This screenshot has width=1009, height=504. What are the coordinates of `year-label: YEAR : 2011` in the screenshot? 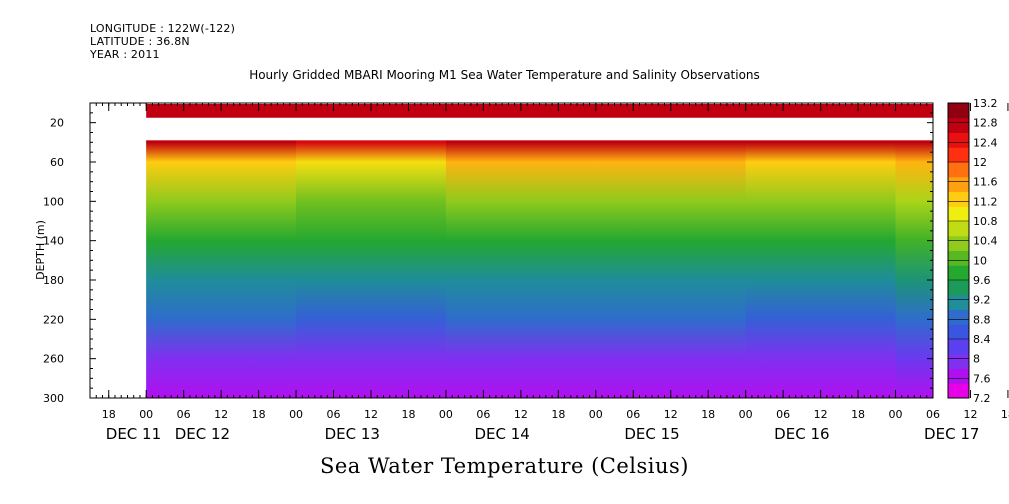 It's located at (125, 54).